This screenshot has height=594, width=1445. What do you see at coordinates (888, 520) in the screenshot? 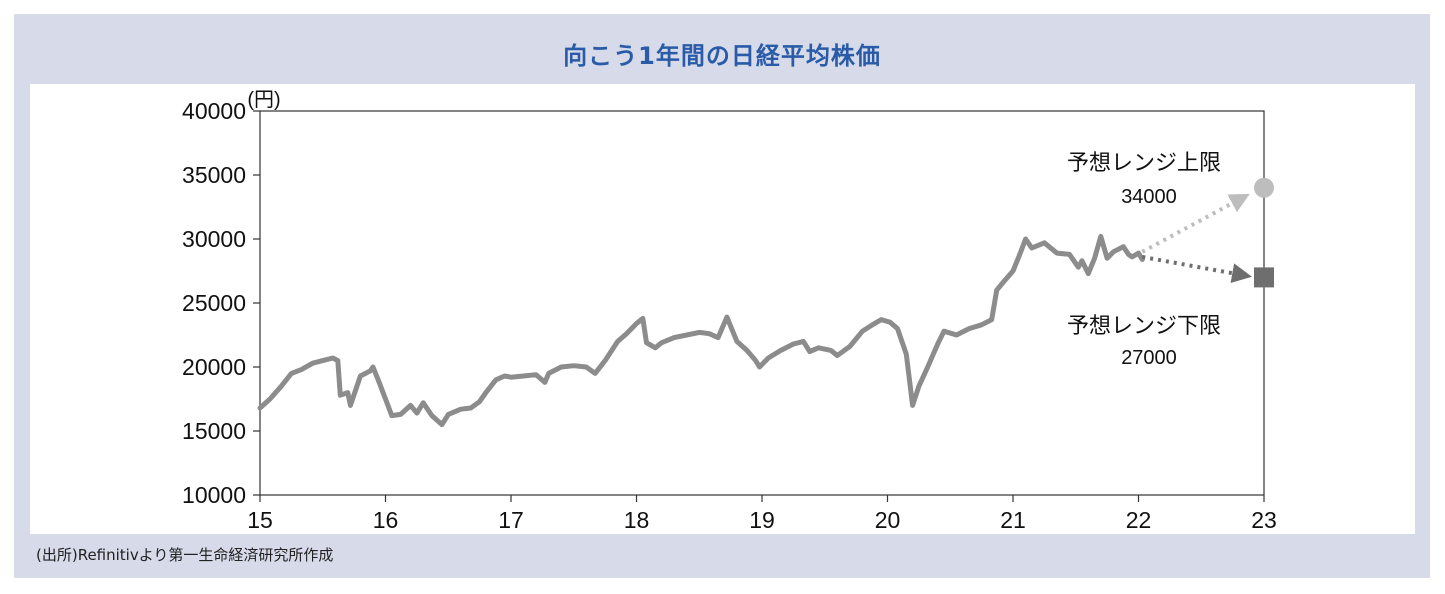
I see `x-tick-label: 20` at bounding box center [888, 520].